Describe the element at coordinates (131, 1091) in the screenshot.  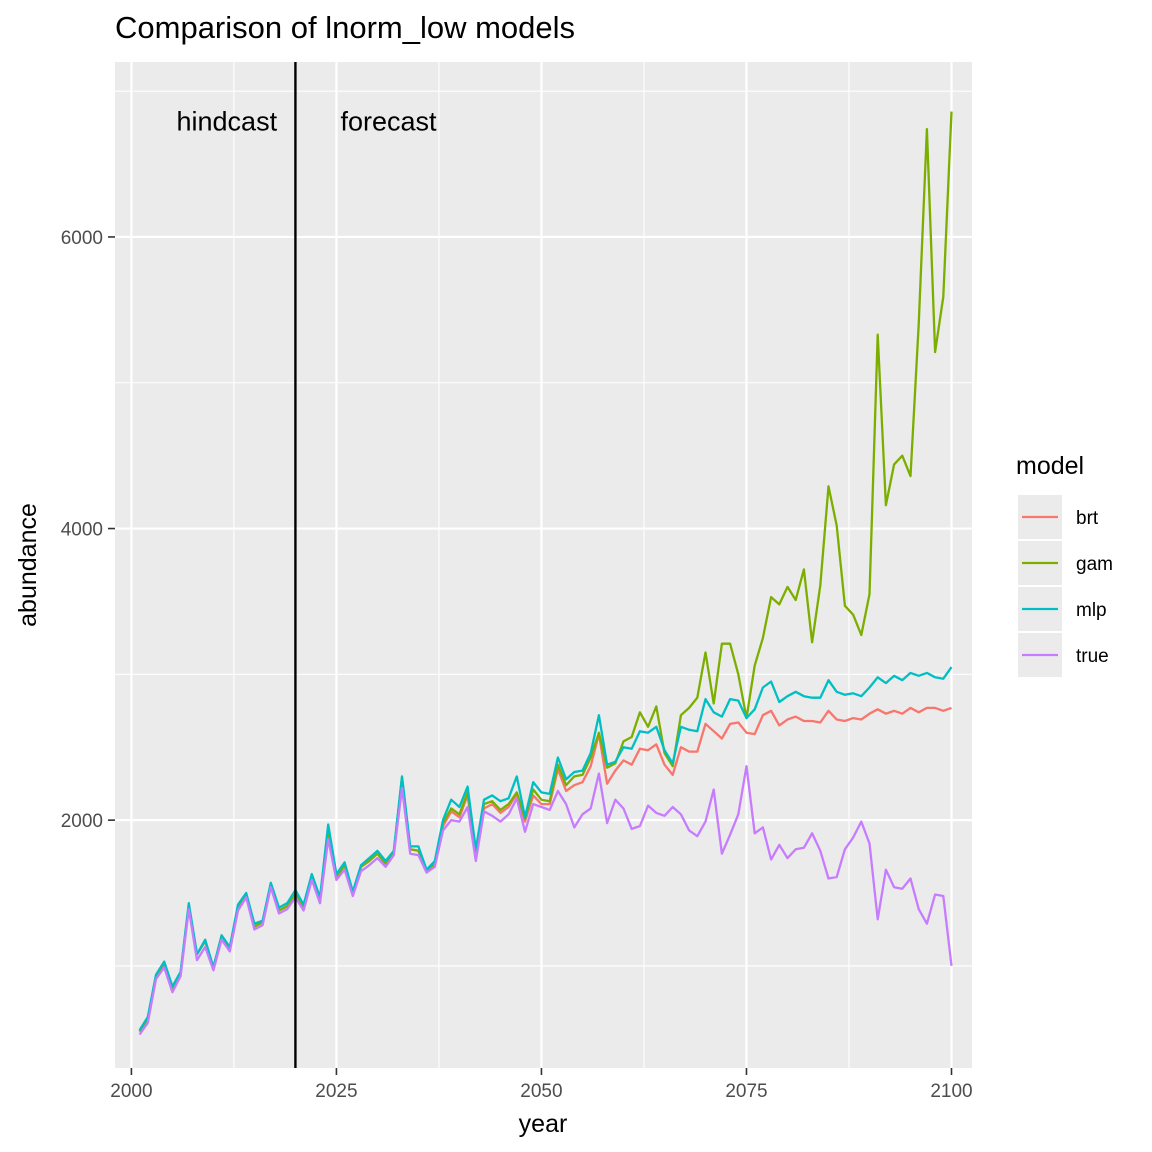
I see `x-tick-label: 2000` at that location.